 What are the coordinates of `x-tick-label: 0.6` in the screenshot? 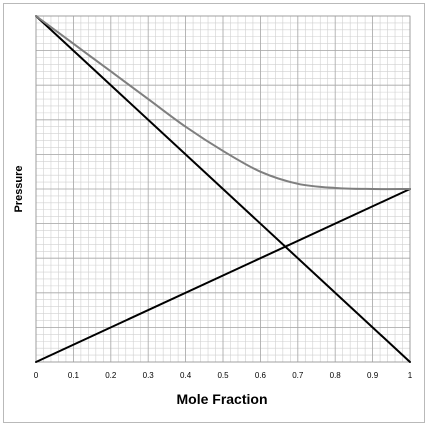 It's located at (261, 375).